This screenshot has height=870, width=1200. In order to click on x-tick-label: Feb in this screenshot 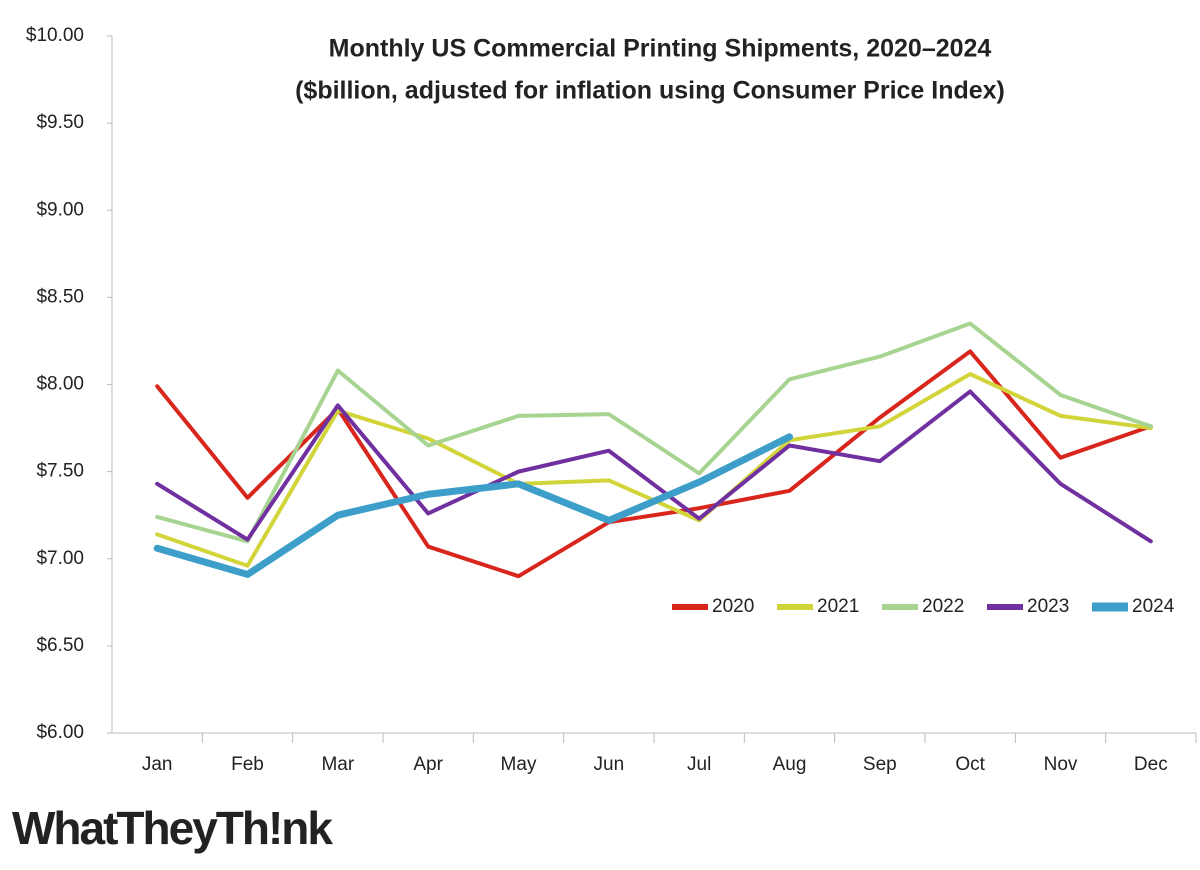, I will do `click(247, 764)`.